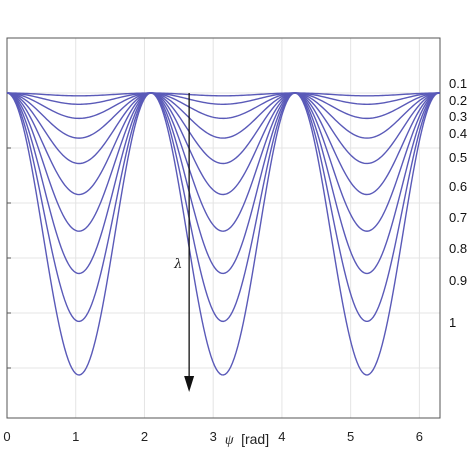 The height and width of the screenshot is (474, 474). I want to click on x-axis-title: ψ [rad], so click(247, 439).